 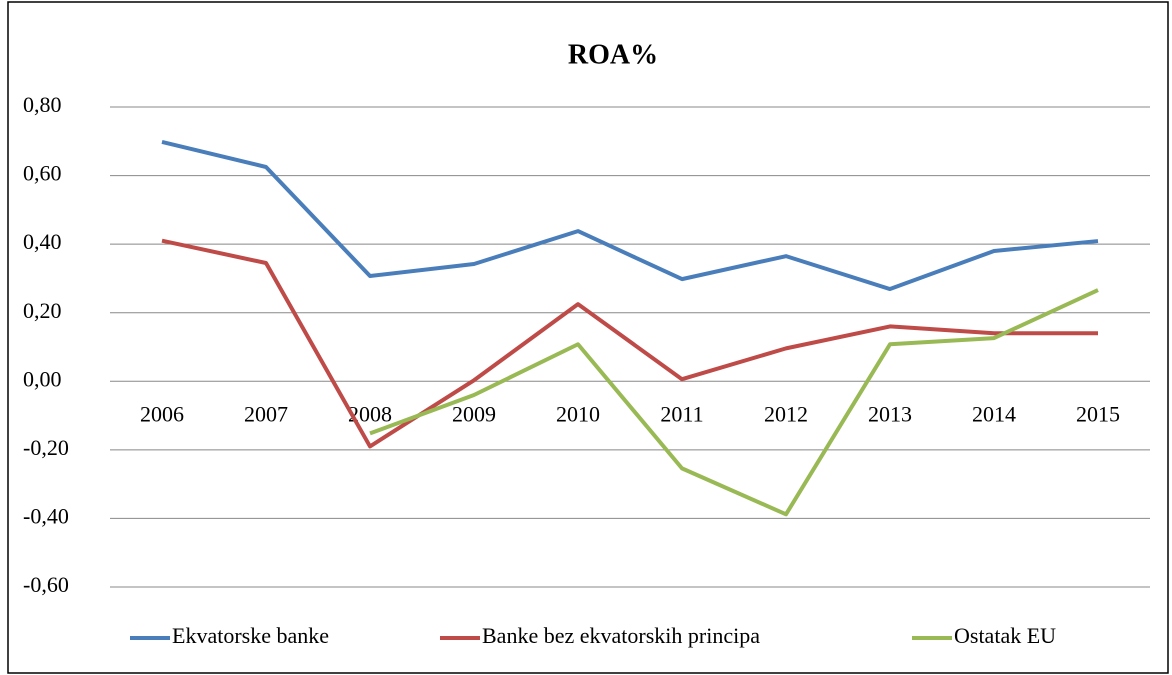 I want to click on x-tick-label: 2012, so click(x=786, y=413).